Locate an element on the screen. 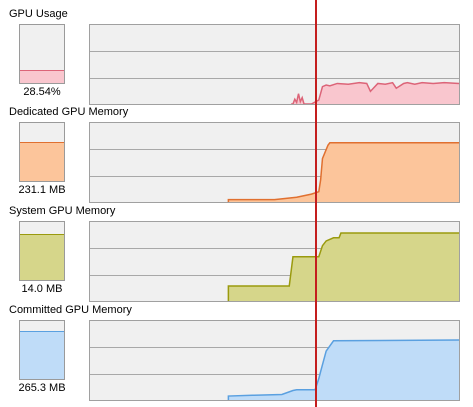 The height and width of the screenshot is (407, 473). meter-value: 231.1 MB is located at coordinates (42, 190).